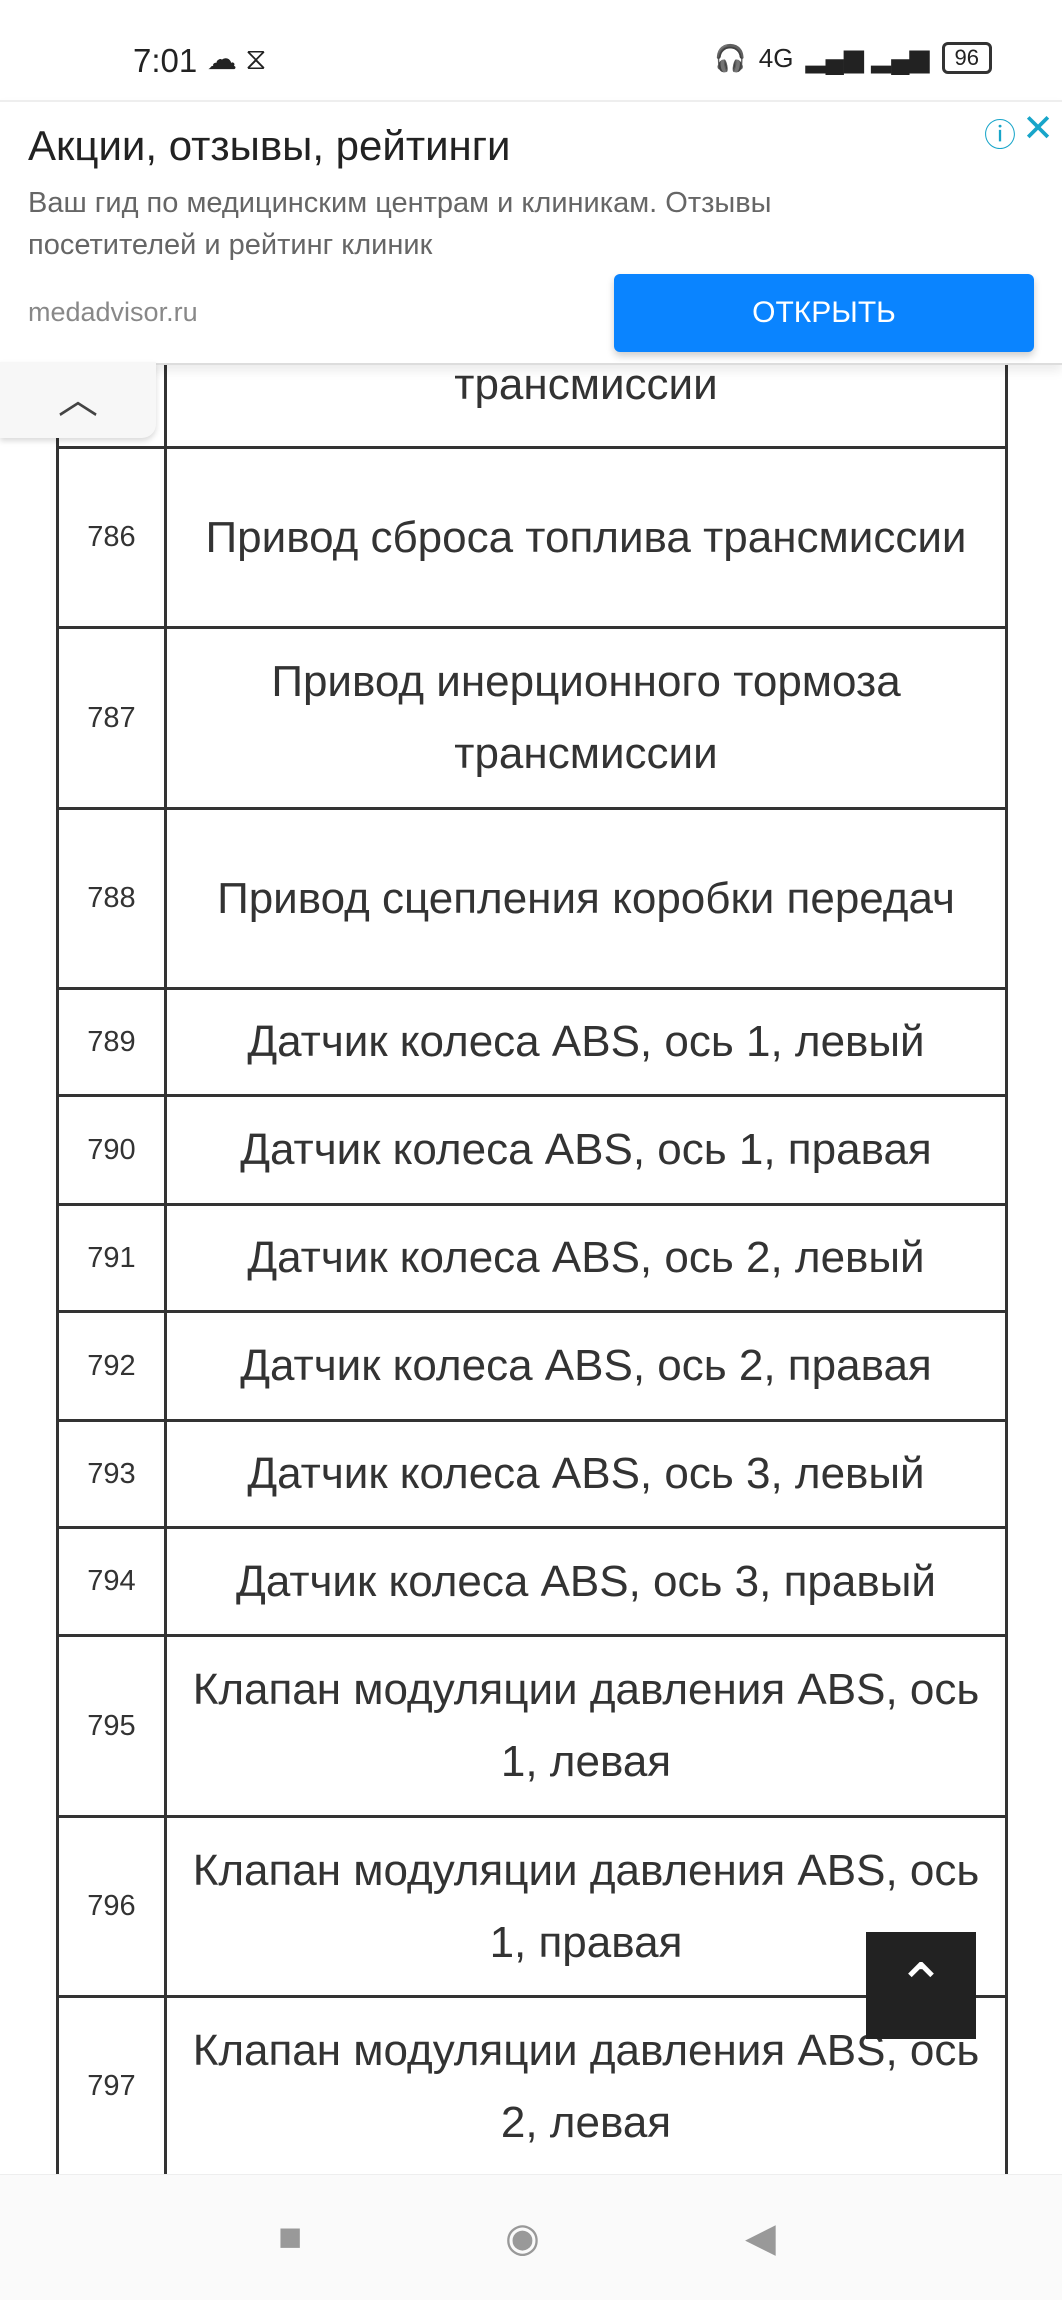  I want to click on status-bar: 7:01 ☁ ⧖ 🎧 4G ▂▄▆ ▂▄▆ 96, so click(531, 50).